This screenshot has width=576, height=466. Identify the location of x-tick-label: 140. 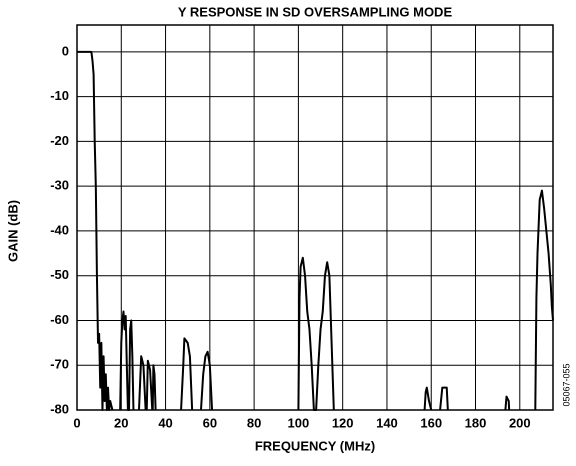
(387, 422).